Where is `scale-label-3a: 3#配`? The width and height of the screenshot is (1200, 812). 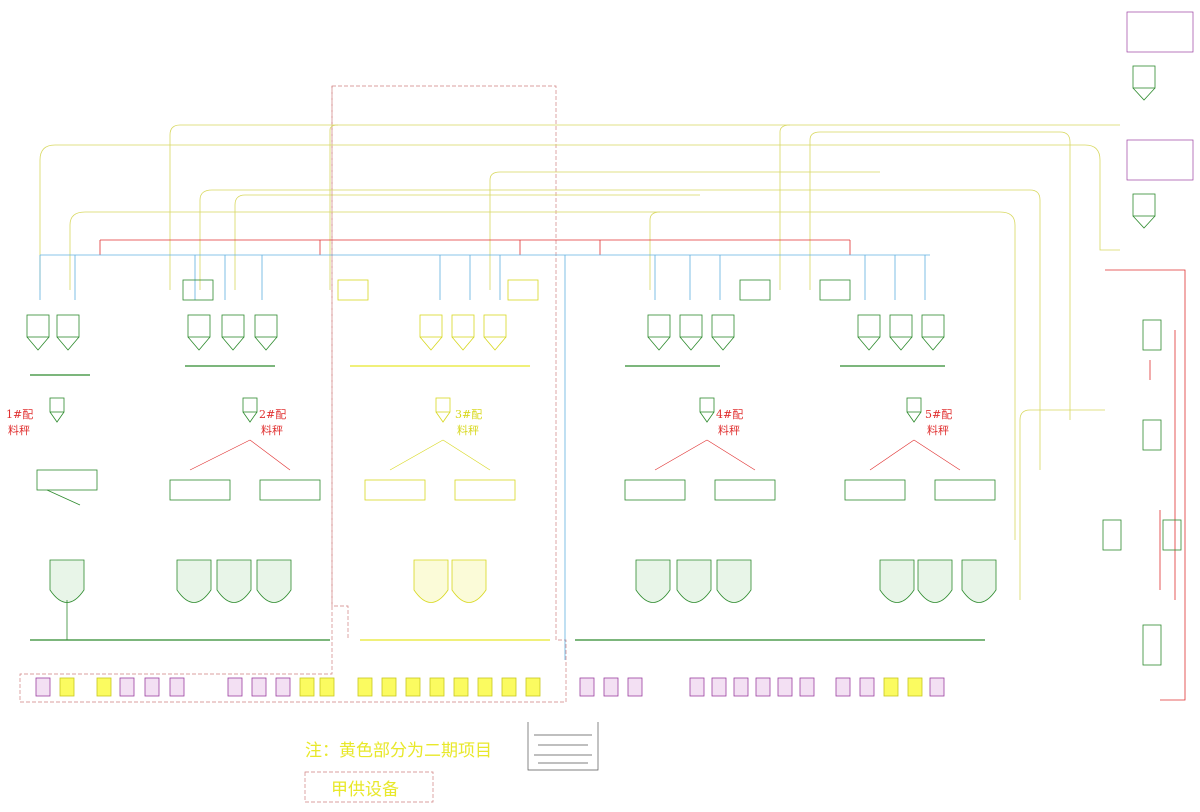 scale-label-3a: 3#配 is located at coordinates (468, 414).